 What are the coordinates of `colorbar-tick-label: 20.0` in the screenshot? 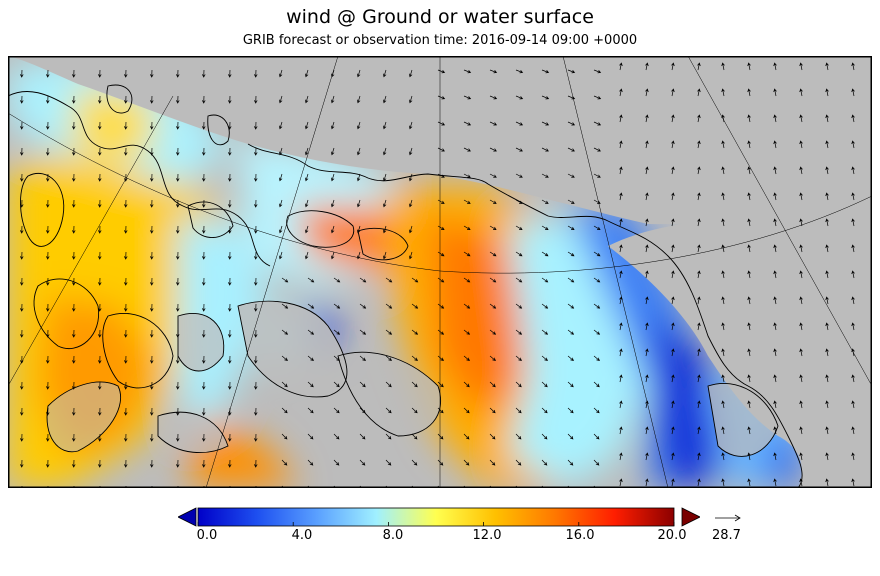 It's located at (672, 535).